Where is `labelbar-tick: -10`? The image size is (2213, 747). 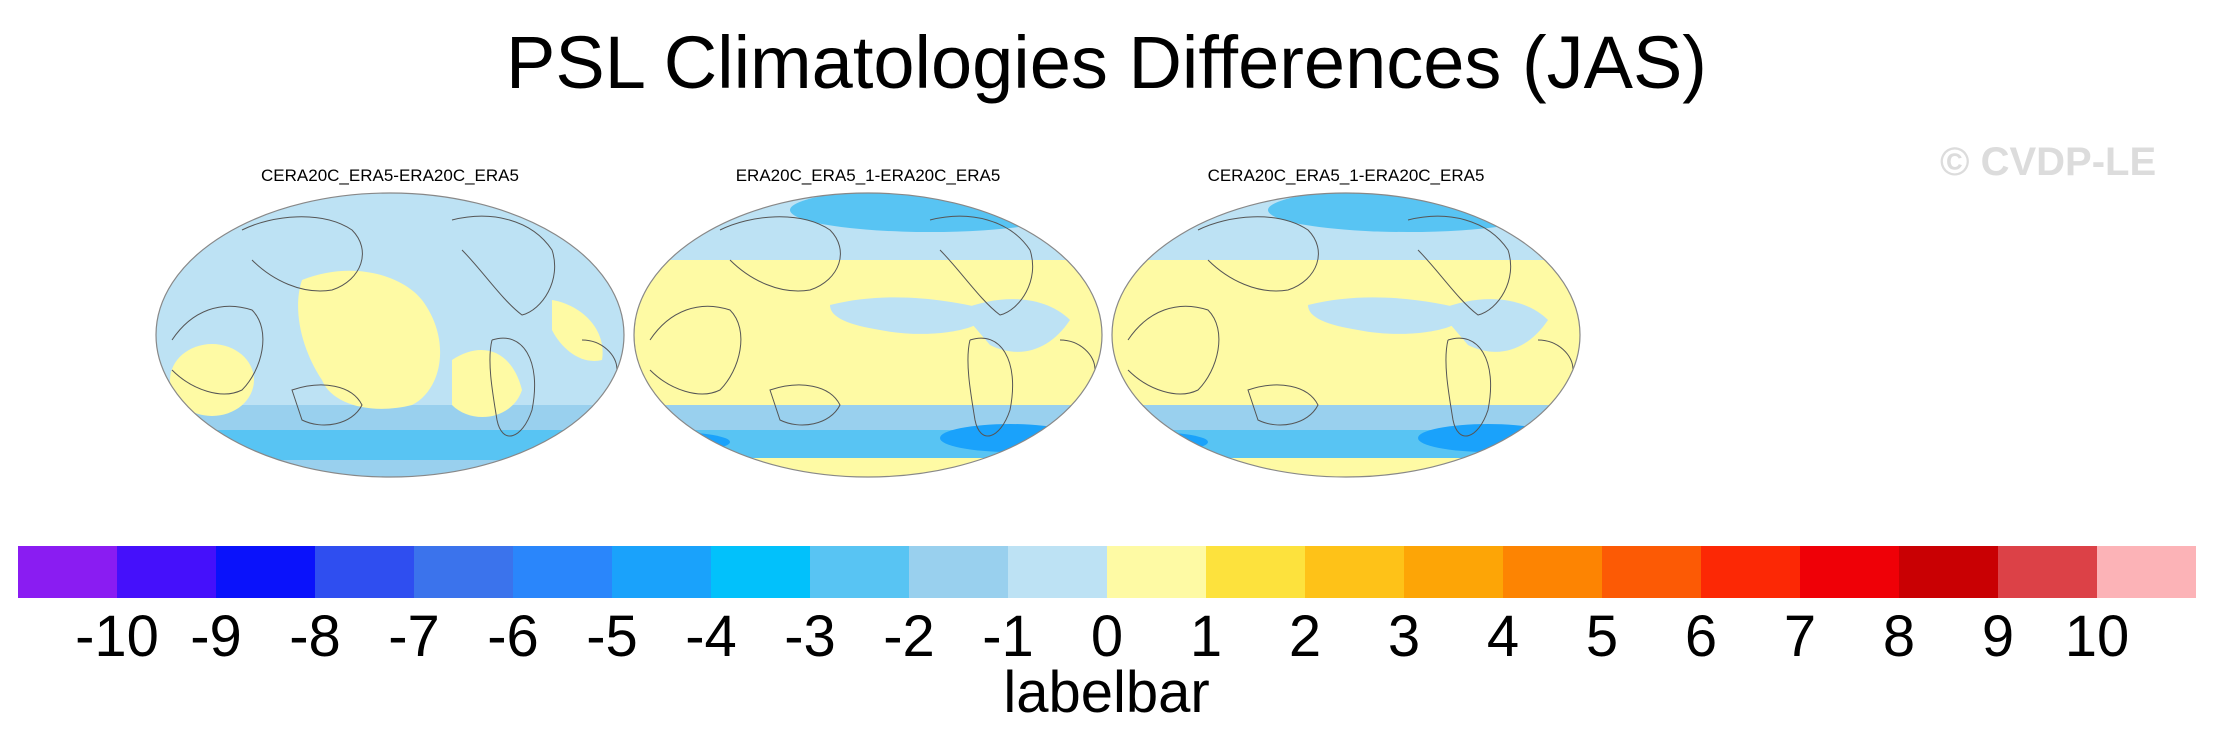 labelbar-tick: -10 is located at coordinates (117, 636).